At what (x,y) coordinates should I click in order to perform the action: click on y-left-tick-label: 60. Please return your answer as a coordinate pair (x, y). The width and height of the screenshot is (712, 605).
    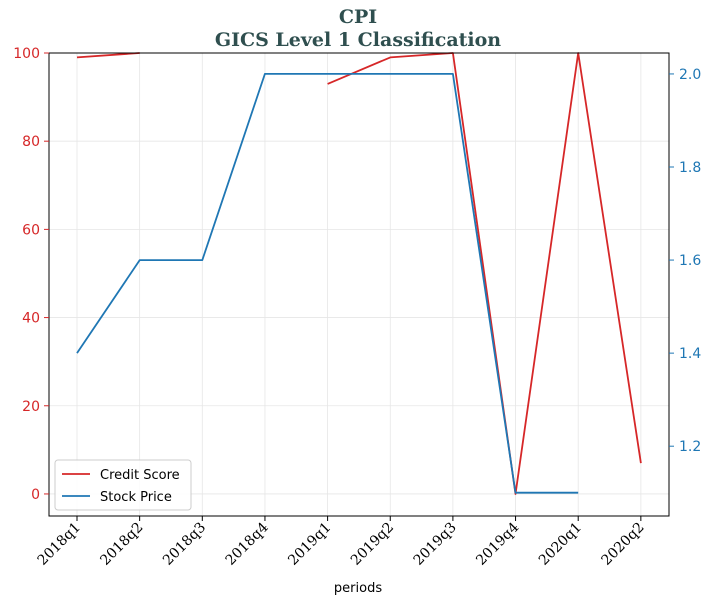
    Looking at the image, I should click on (31, 230).